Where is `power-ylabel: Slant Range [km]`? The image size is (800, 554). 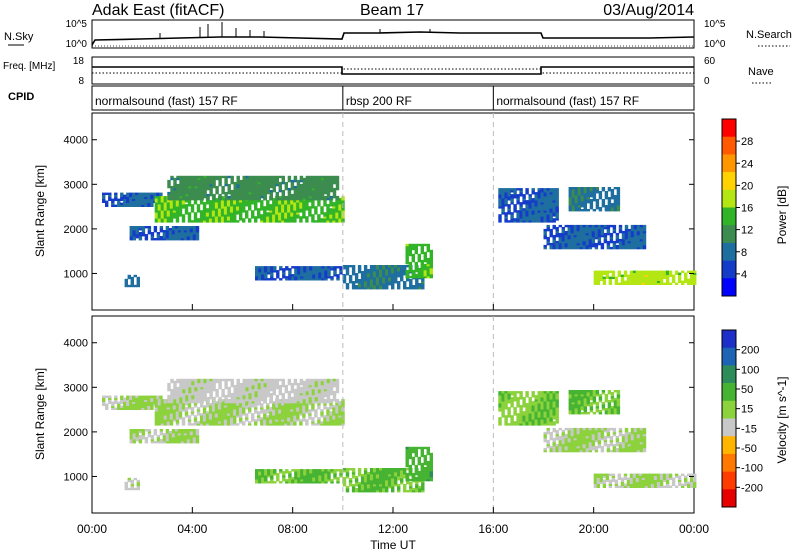 power-ylabel: Slant Range [km] is located at coordinates (40, 211).